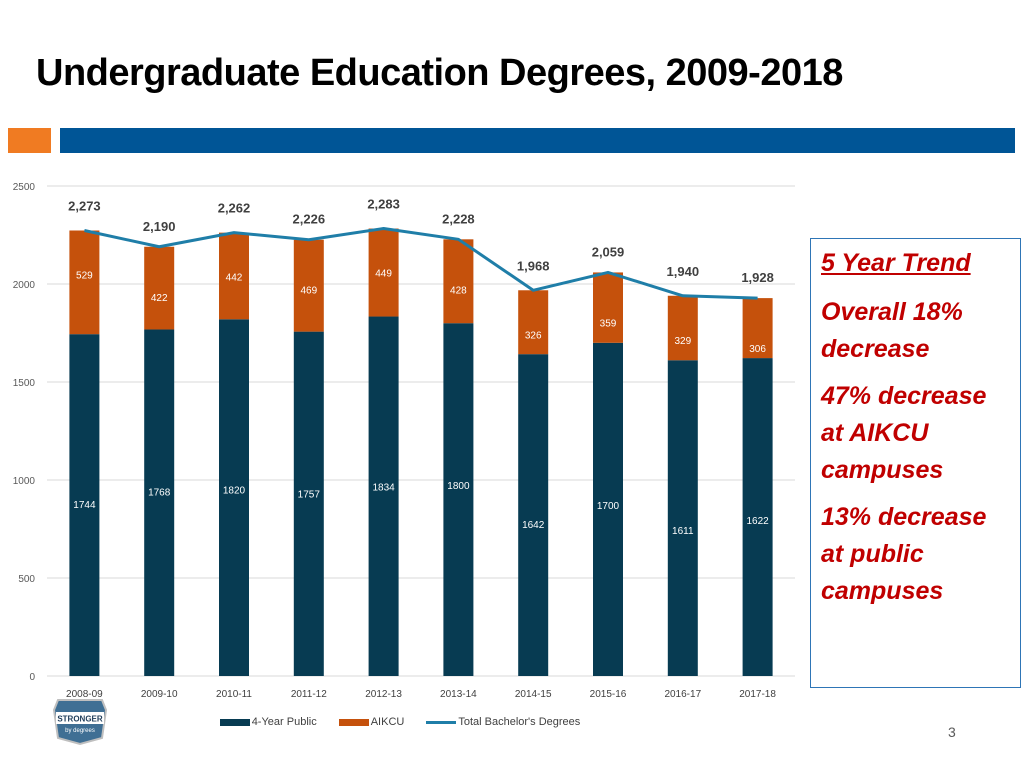 The height and width of the screenshot is (768, 1024). I want to click on x-tick-label: 2014-15, so click(533, 694).